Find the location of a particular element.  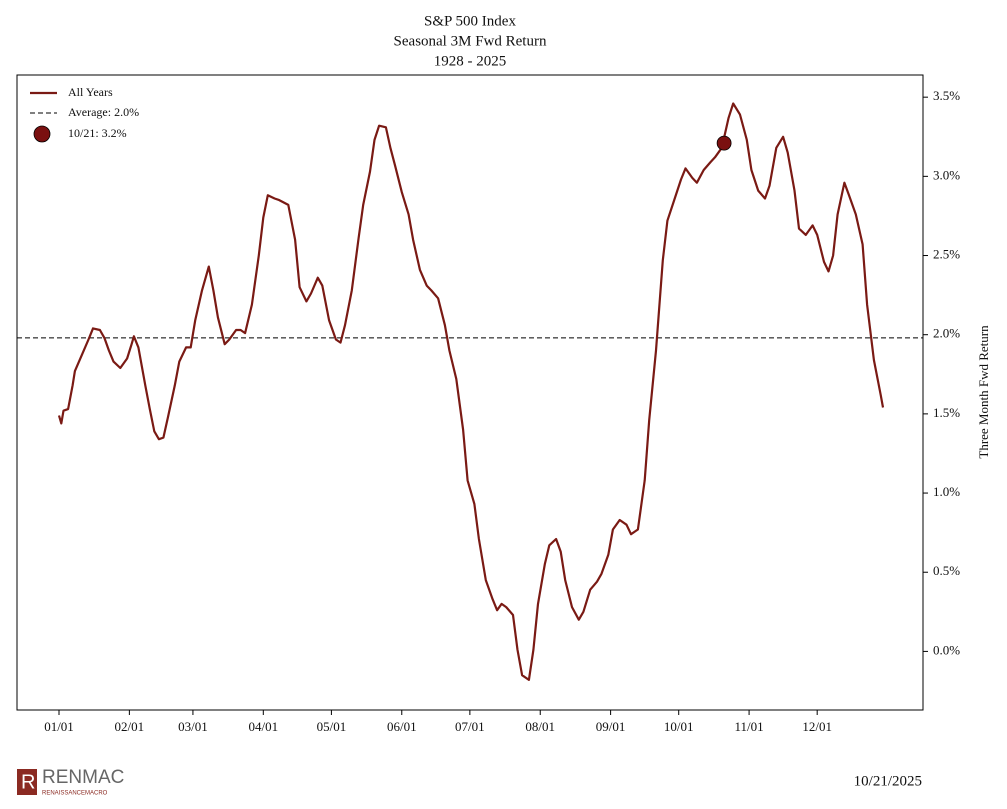

x-tick-label: 02/01 is located at coordinates (130, 726).